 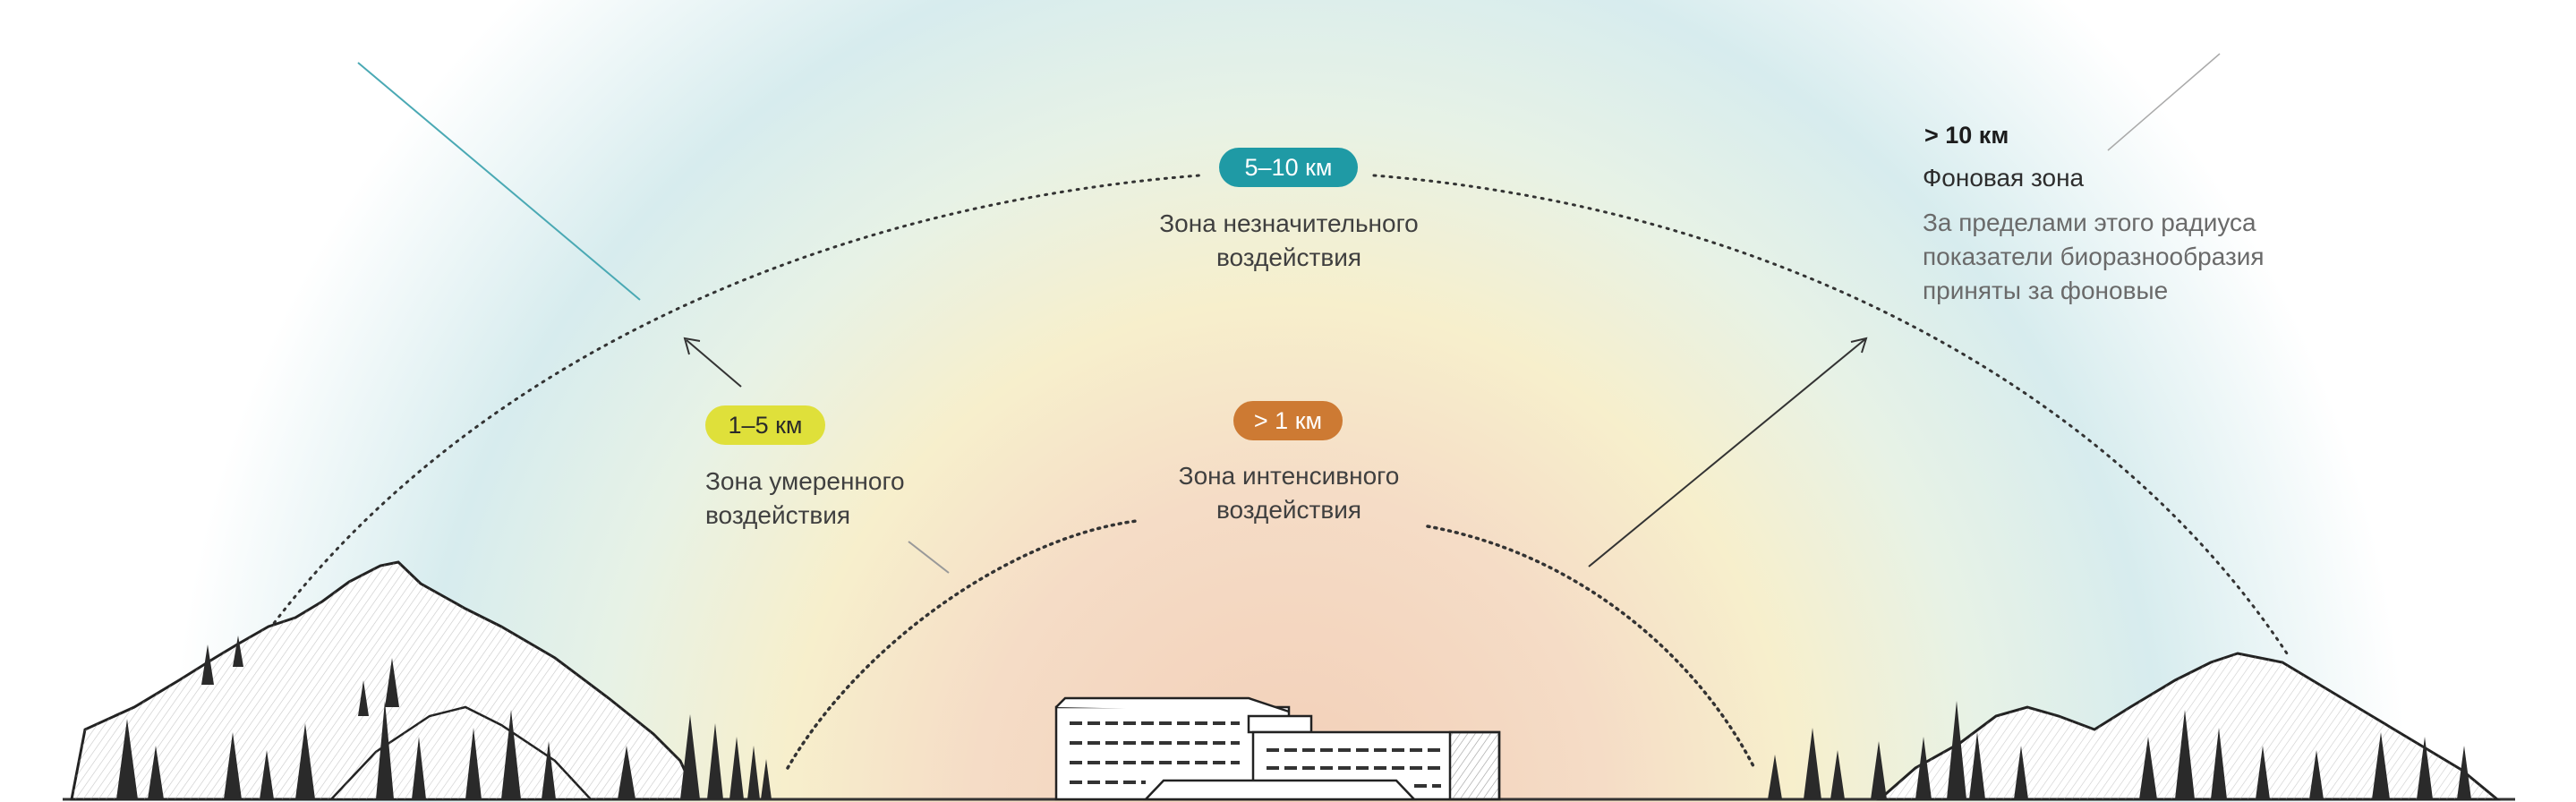 What do you see at coordinates (499, 181) in the screenshot?
I see `teal-leader-line` at bounding box center [499, 181].